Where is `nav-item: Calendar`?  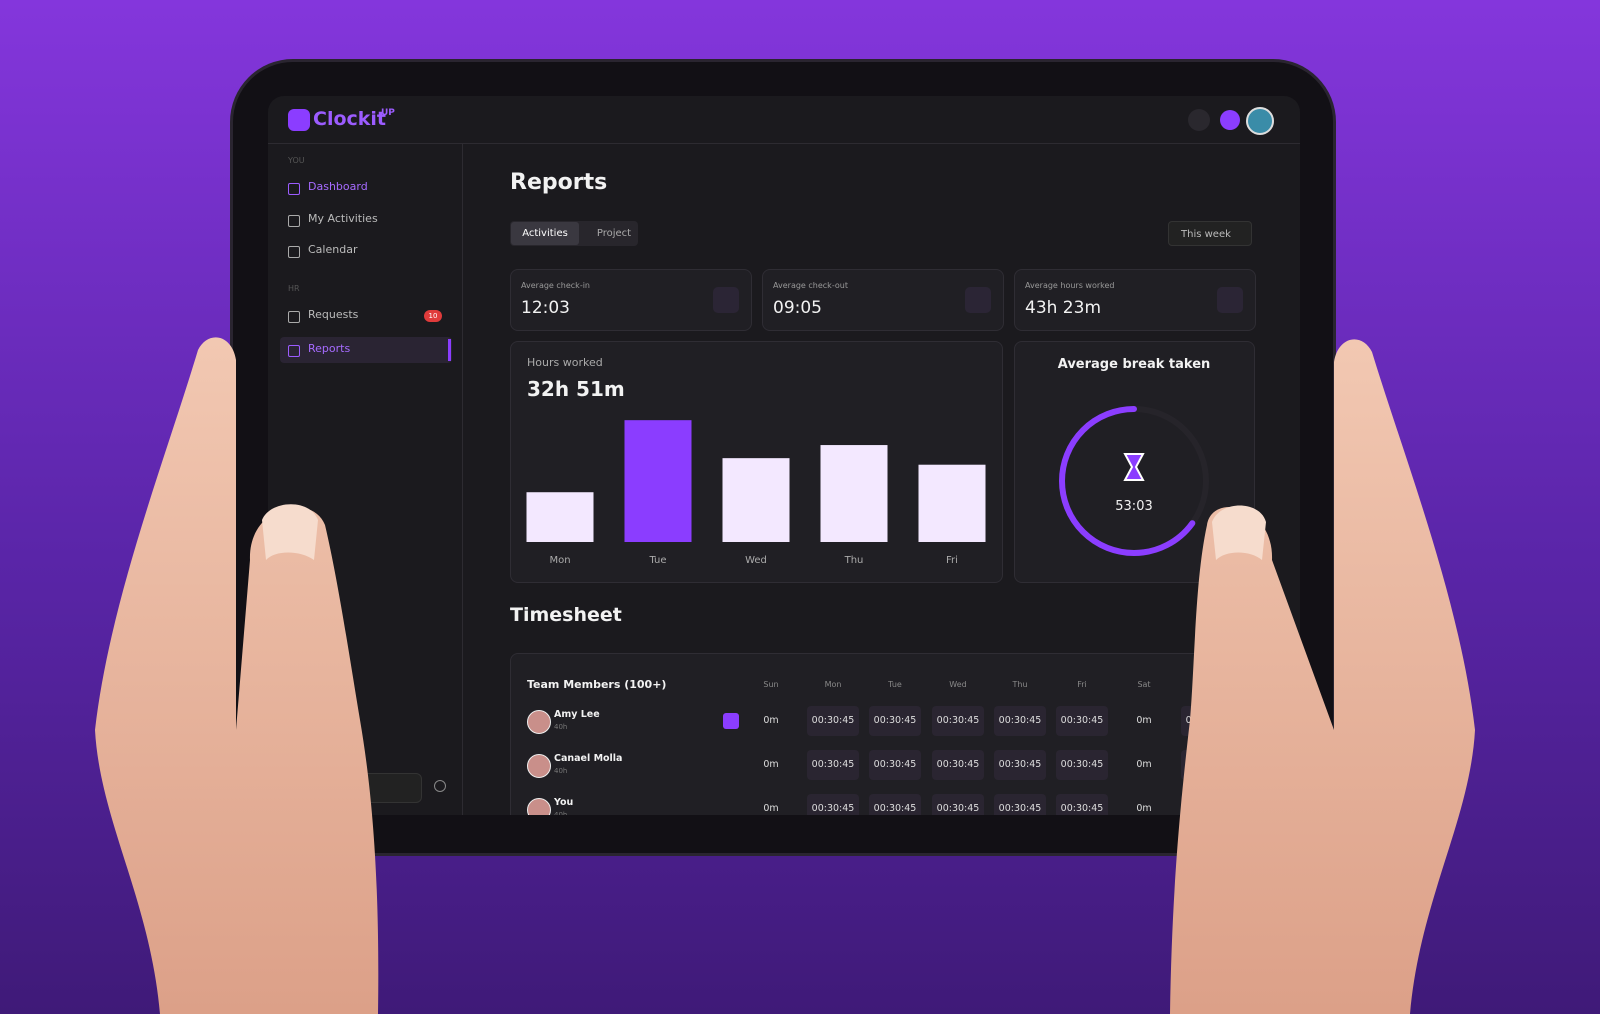
nav-item: Calendar is located at coordinates (333, 249).